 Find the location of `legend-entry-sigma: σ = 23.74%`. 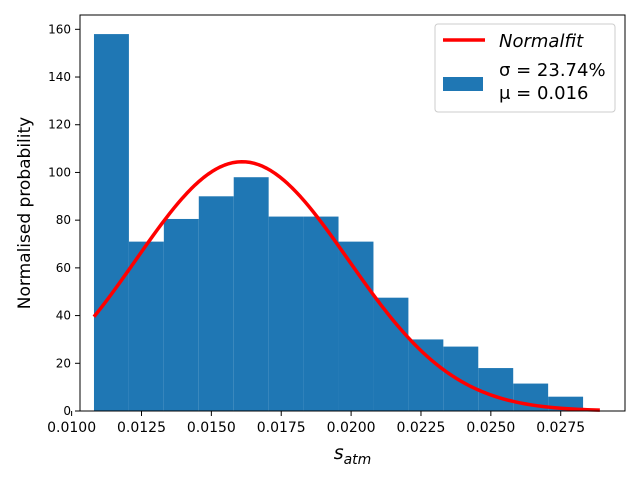

legend-entry-sigma: σ = 23.74% is located at coordinates (552, 70).